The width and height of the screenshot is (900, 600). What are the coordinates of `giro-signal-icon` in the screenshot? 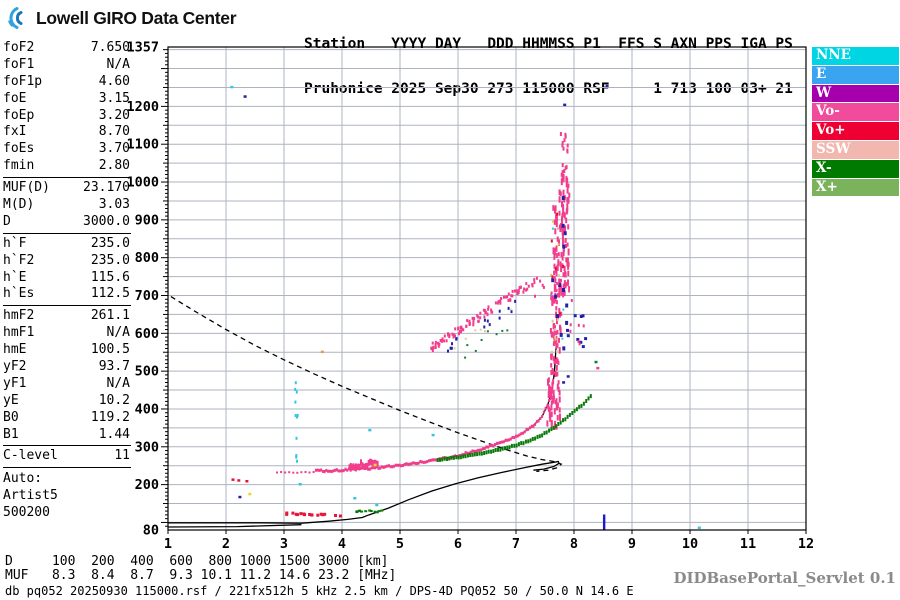 It's located at (15, 18).